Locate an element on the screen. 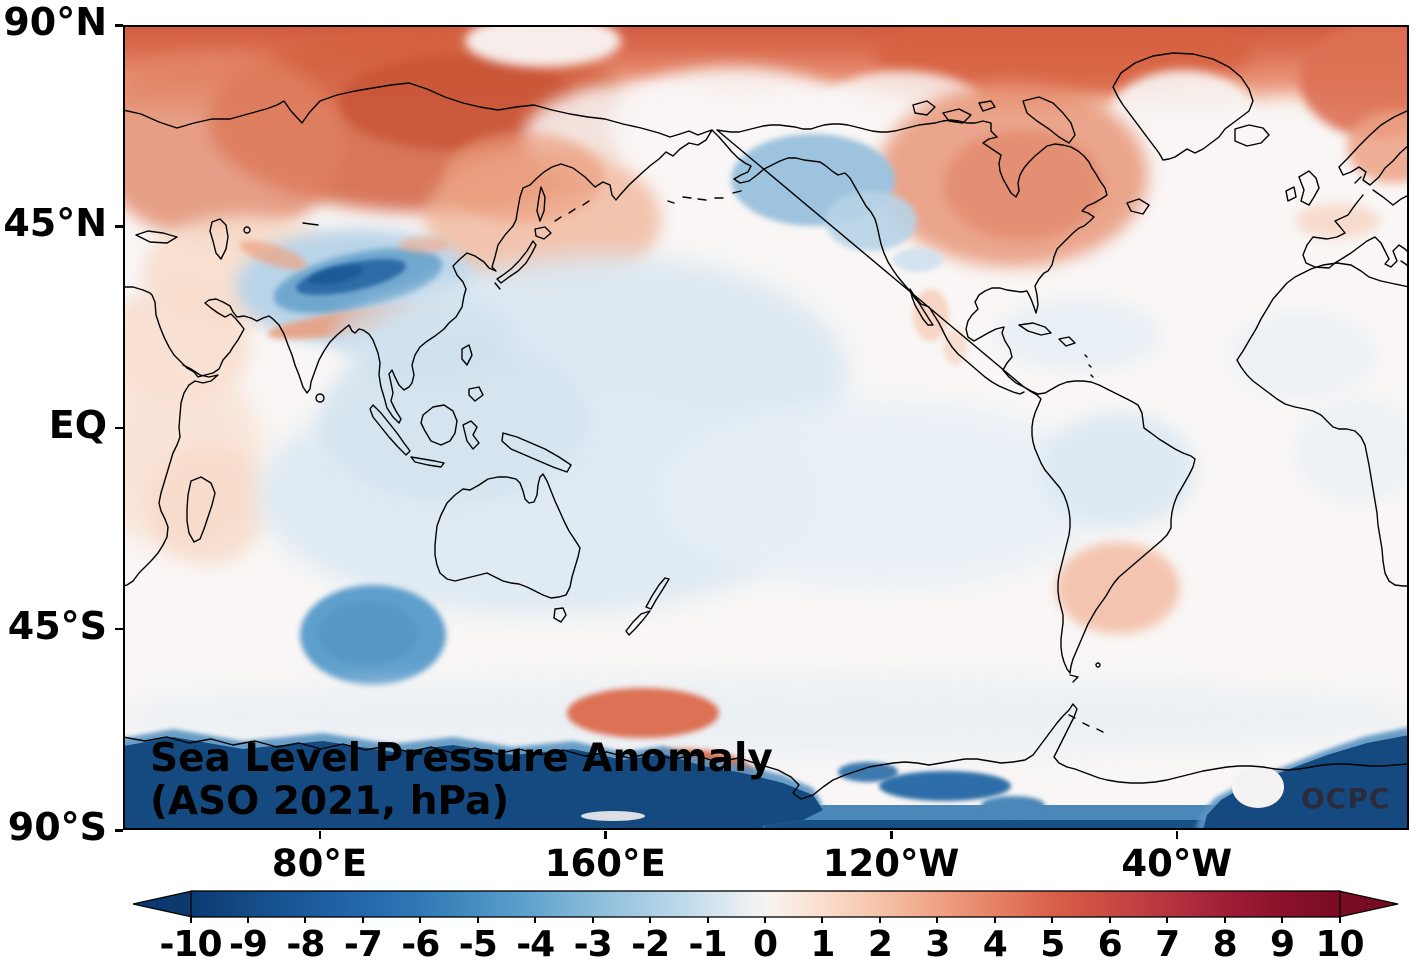 The image size is (1415, 972). colorbar-tick-label: -1 is located at coordinates (708, 944).